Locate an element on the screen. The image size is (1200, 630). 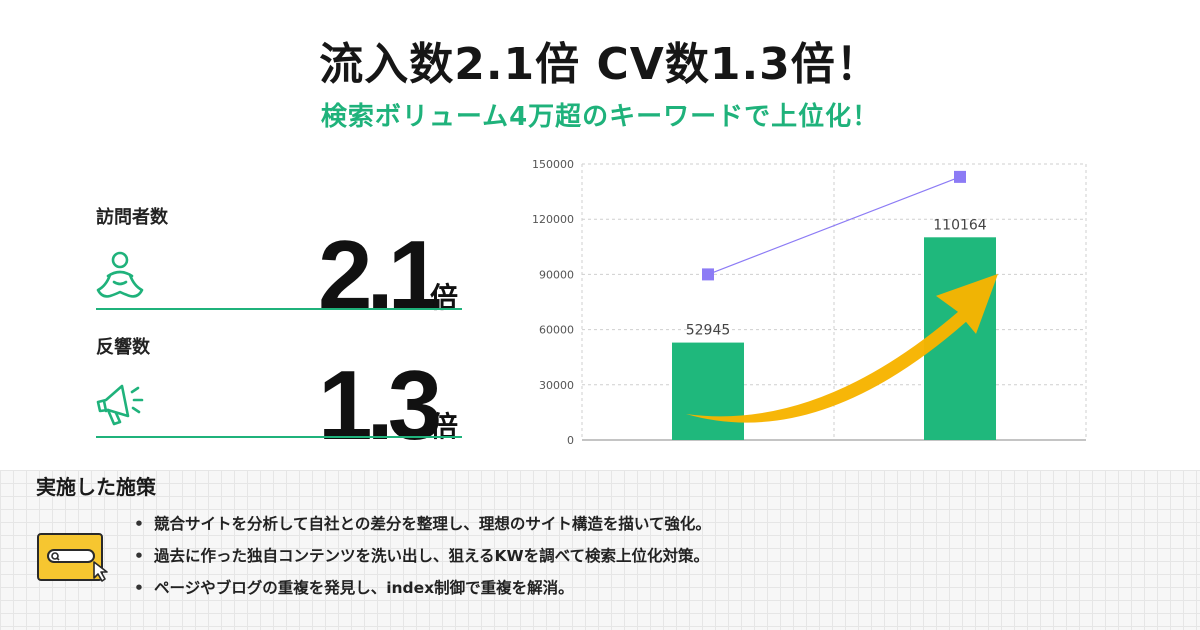
metric-value-responses: 1.3 is located at coordinates (380, 405).